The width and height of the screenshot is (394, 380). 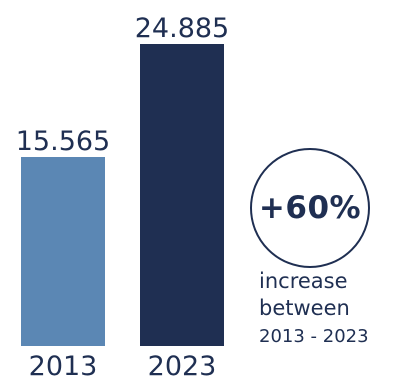 I want to click on caption-line-2: between, so click(x=304, y=308).